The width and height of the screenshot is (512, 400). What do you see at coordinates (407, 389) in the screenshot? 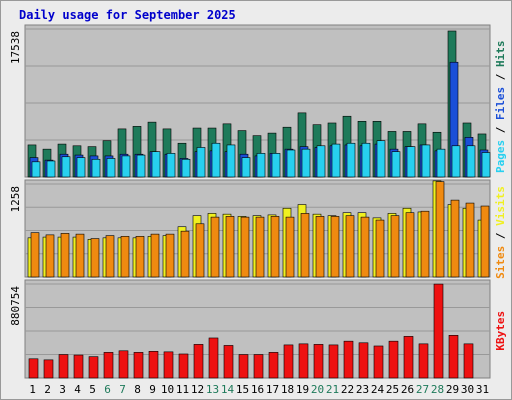
I see `x-tick-label-26: 26` at bounding box center [407, 389].